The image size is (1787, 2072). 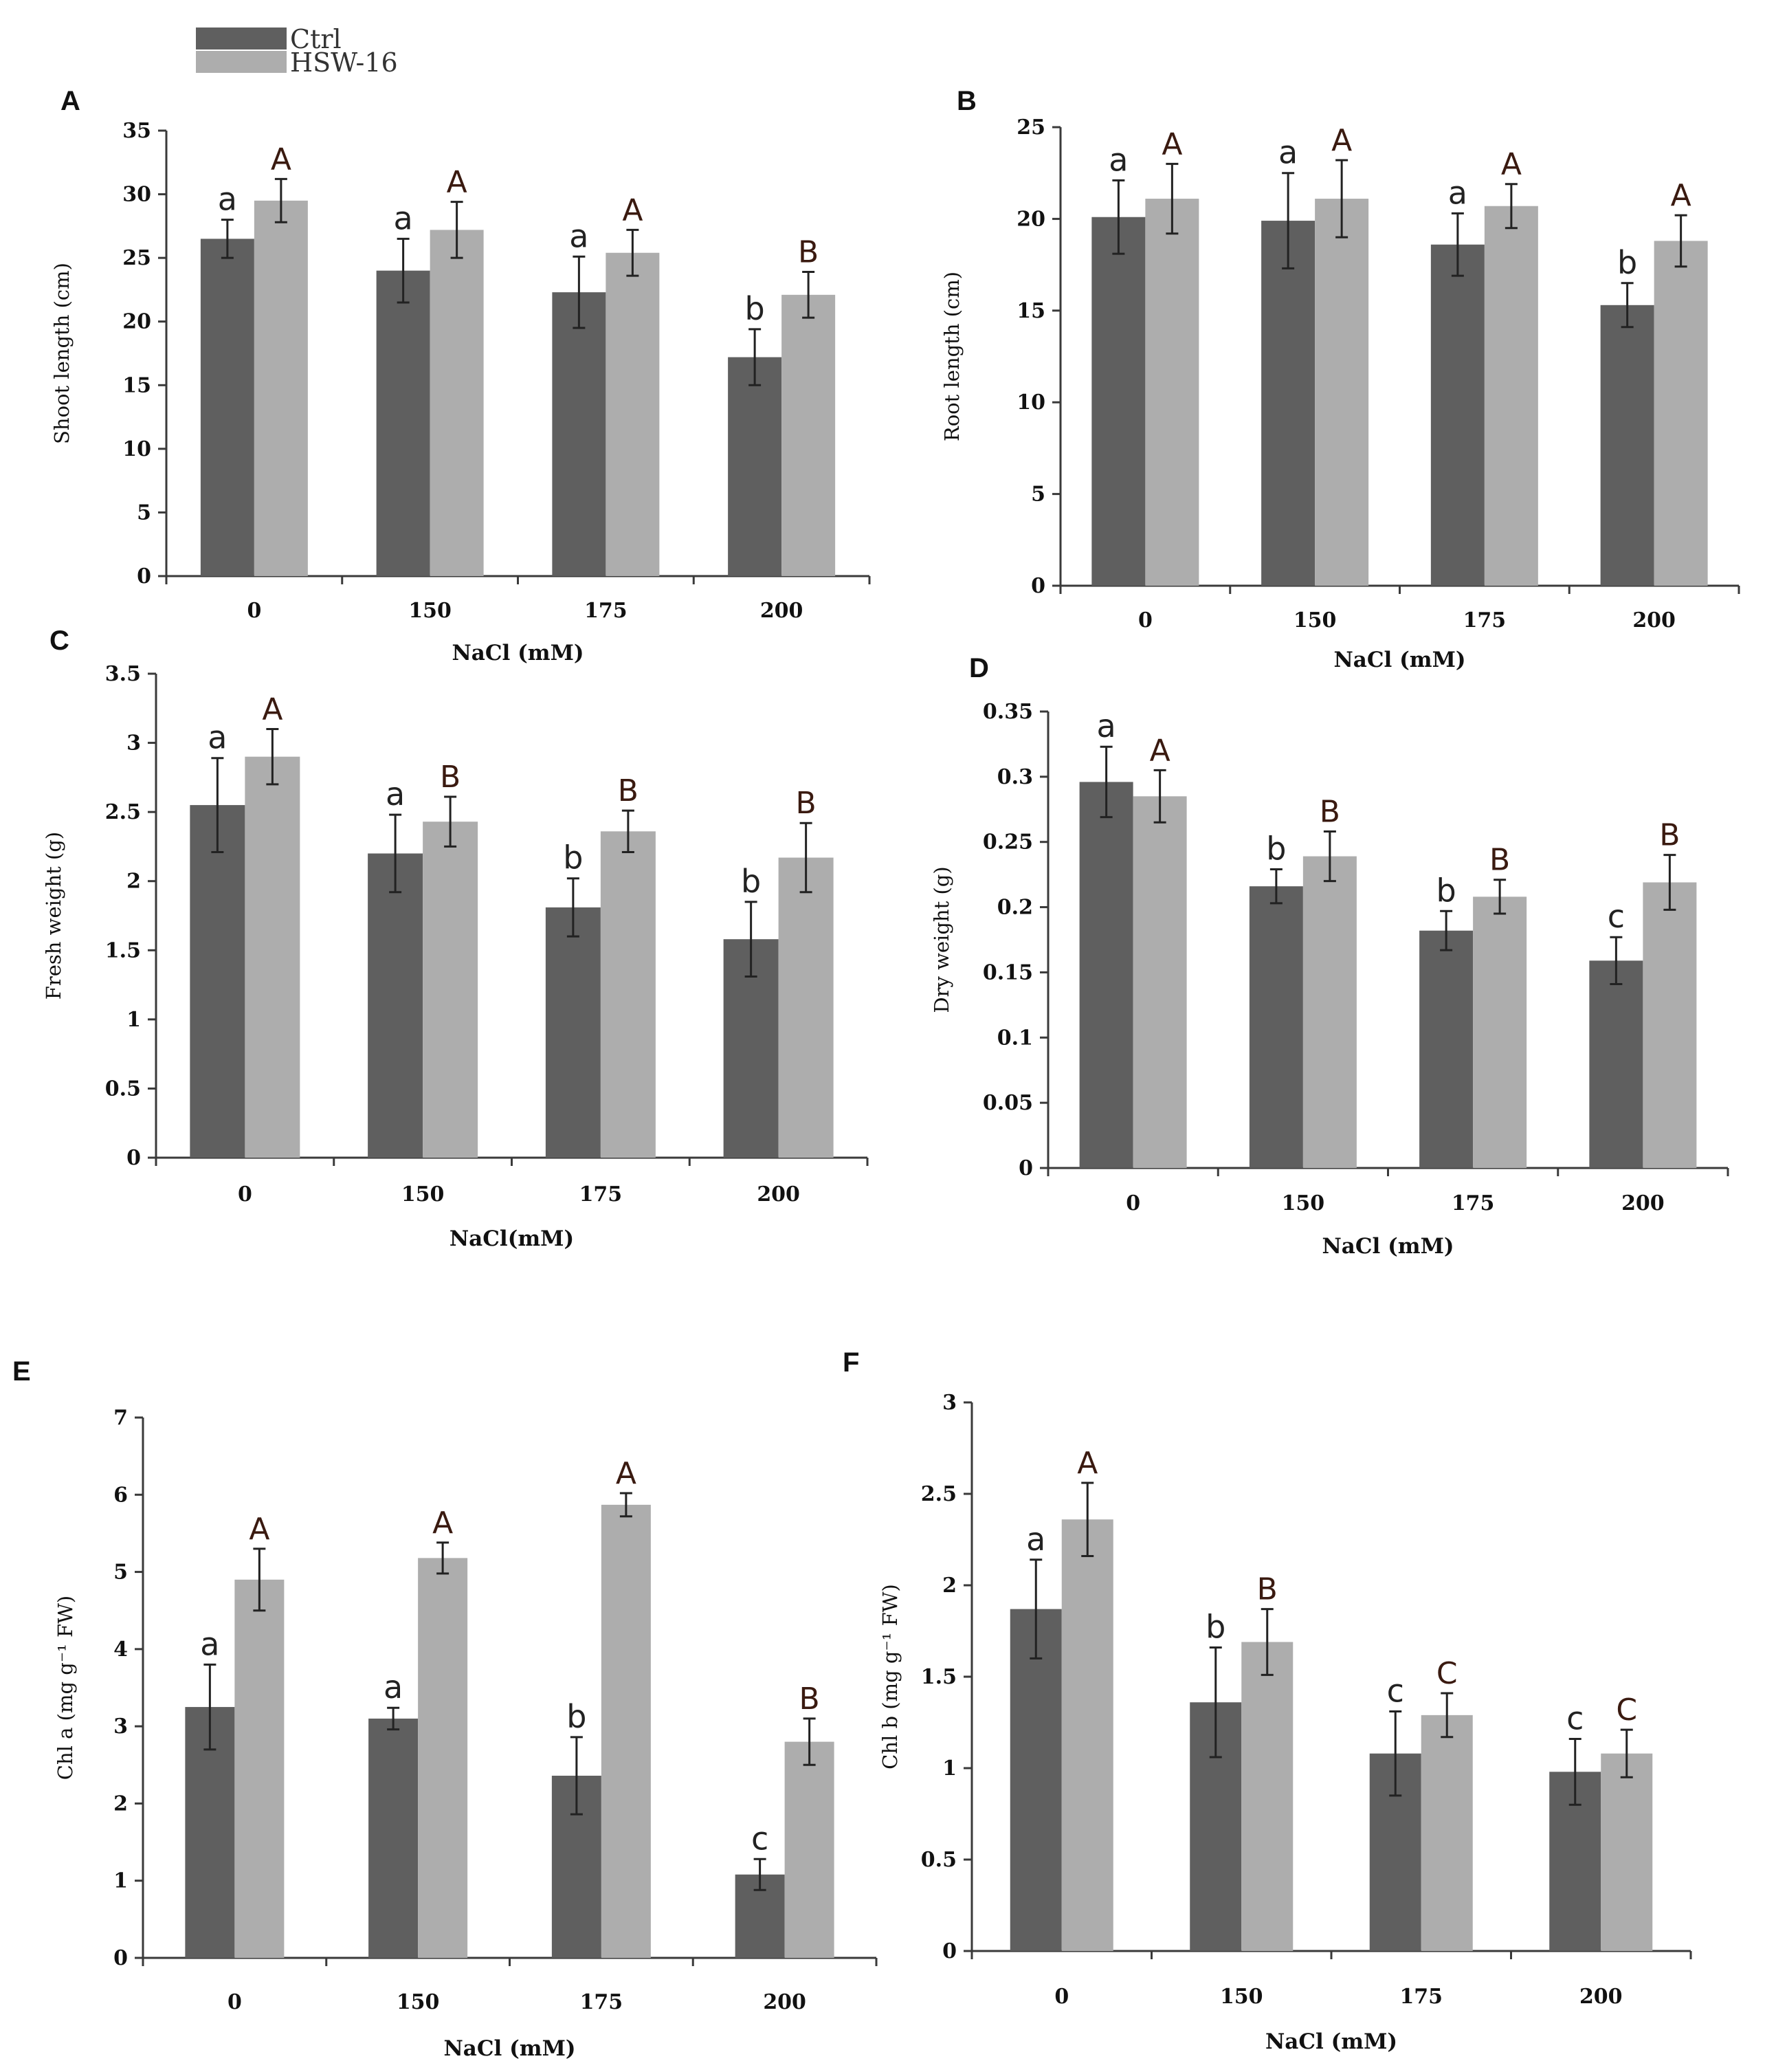 What do you see at coordinates (1015, 1038) in the screenshot?
I see `panel-d-y-tick-label: 0.1` at bounding box center [1015, 1038].